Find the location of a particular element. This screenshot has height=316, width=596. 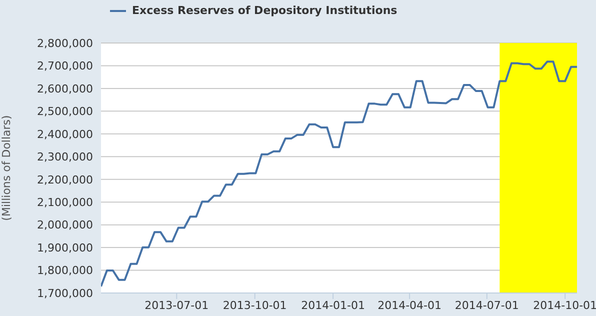

y-tick-label: 2,600,000 is located at coordinates (65, 89).